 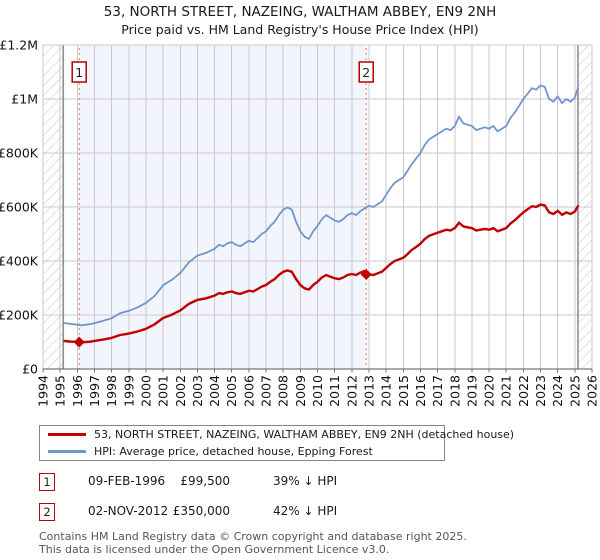 What do you see at coordinates (489, 391) in the screenshot?
I see `x-axis-tick-label: 2020` at bounding box center [489, 391].